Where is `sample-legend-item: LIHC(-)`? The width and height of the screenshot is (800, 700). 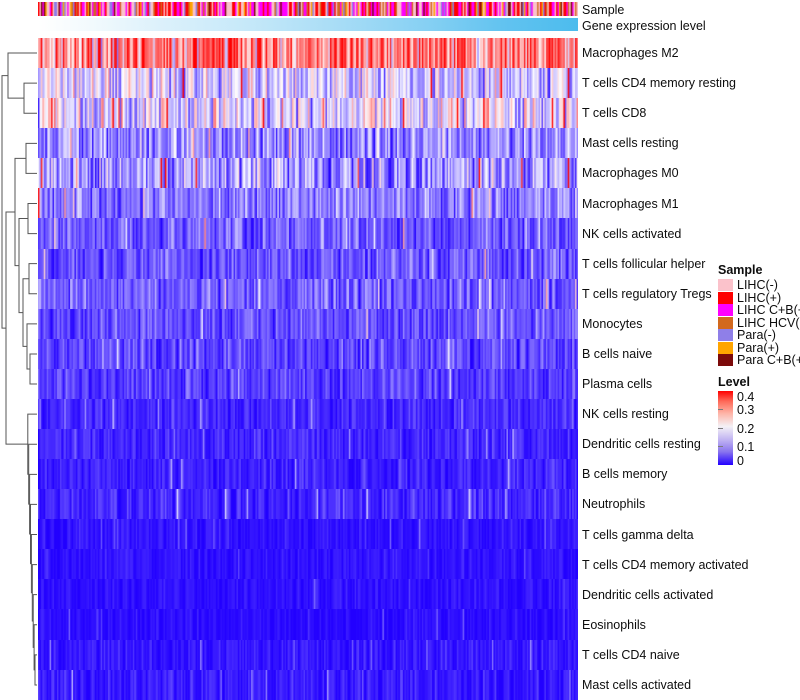
sample-legend-item: LIHC(-) is located at coordinates (759, 285).